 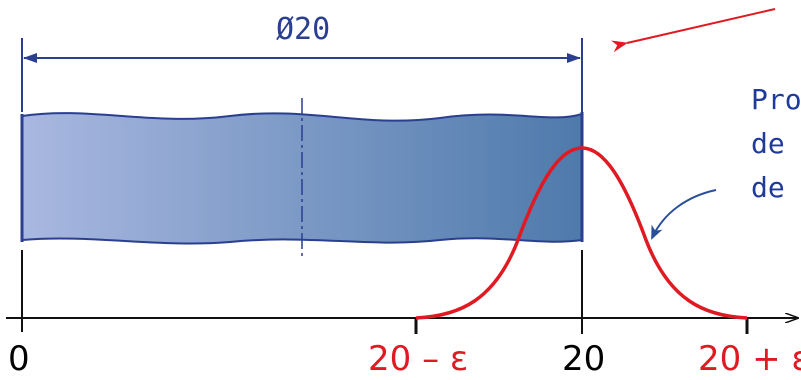 What do you see at coordinates (768, 143) in the screenshot?
I see `note-line-2: de` at bounding box center [768, 143].